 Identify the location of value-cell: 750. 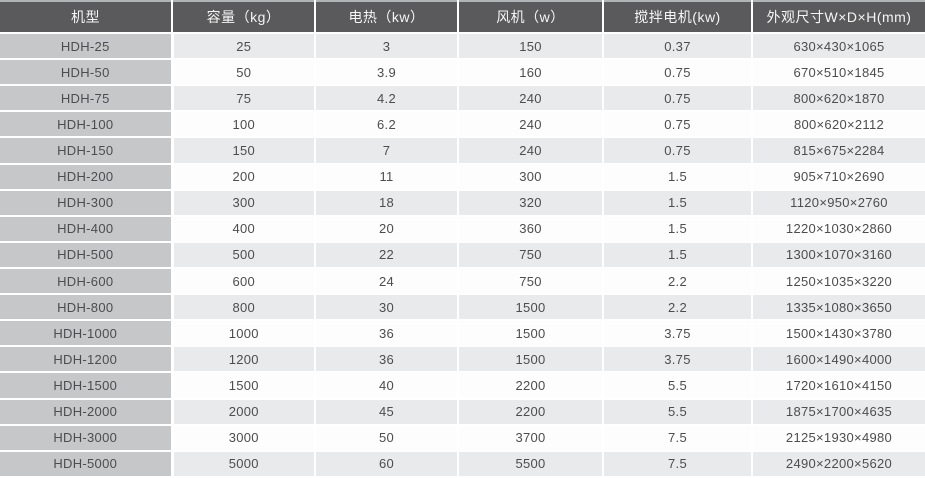
(531, 281).